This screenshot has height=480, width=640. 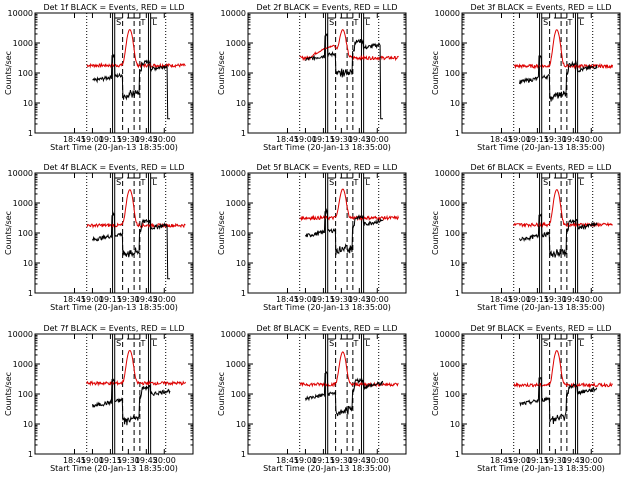 I want to click on panel-title: Det 6f BLACK = Events, RED = LLD, so click(x=540, y=167).